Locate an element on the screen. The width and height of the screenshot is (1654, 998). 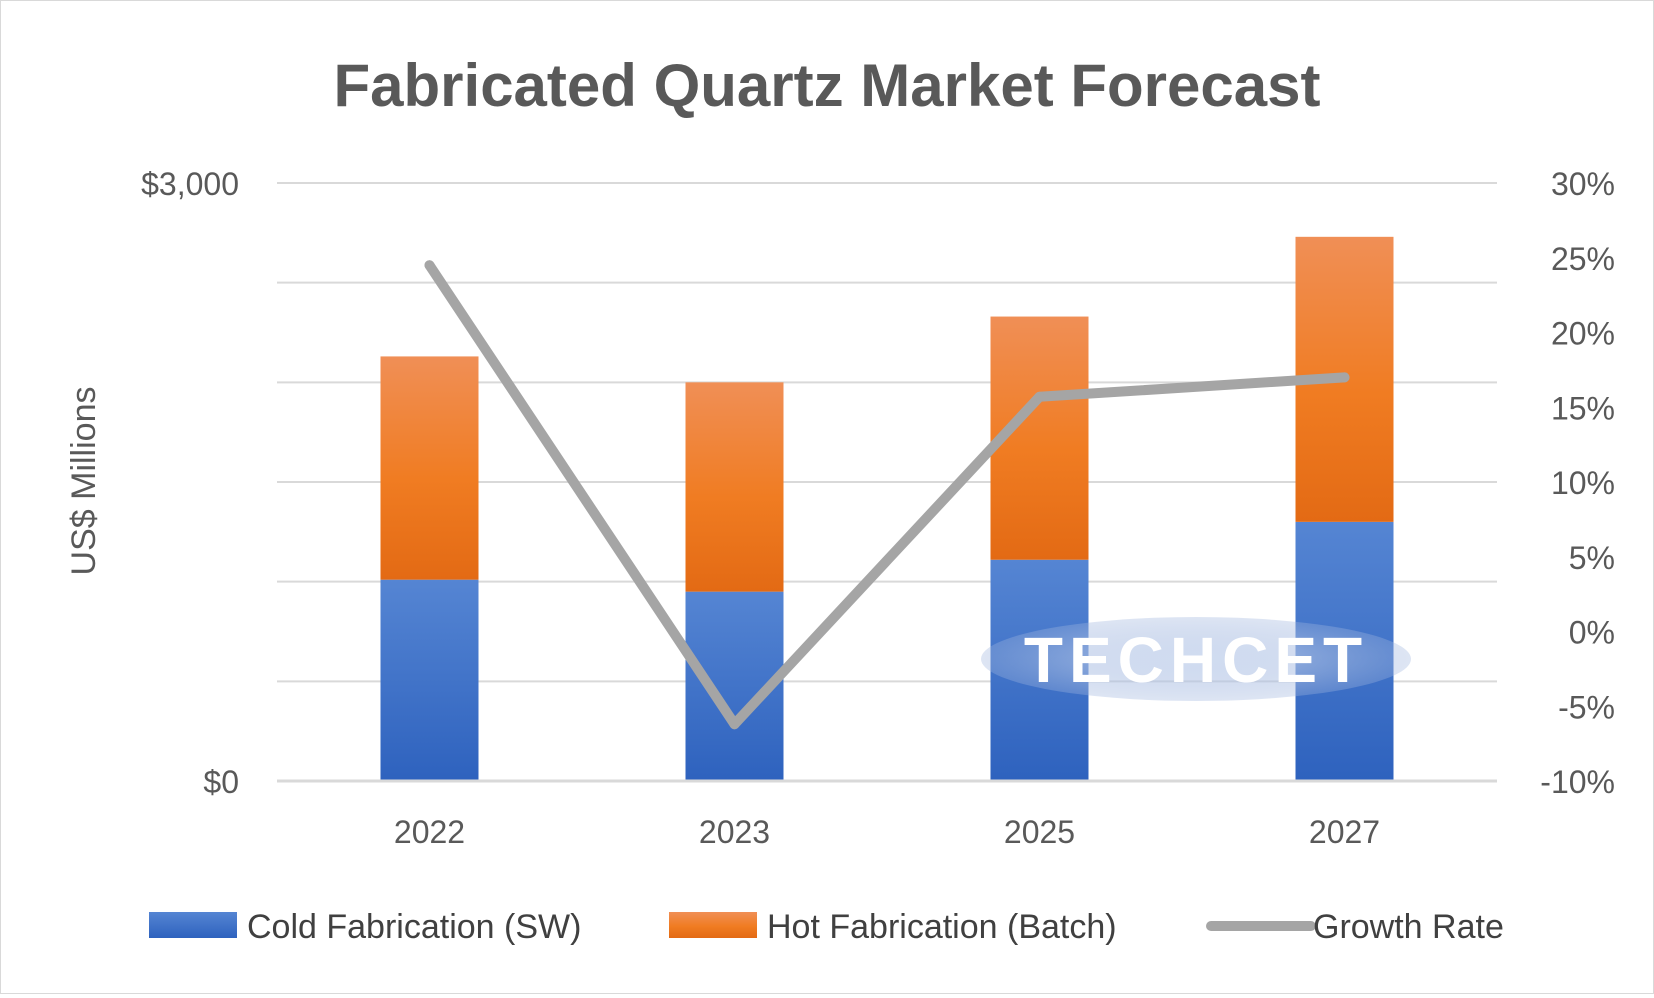
watermark-ellipse is located at coordinates (1196, 659).